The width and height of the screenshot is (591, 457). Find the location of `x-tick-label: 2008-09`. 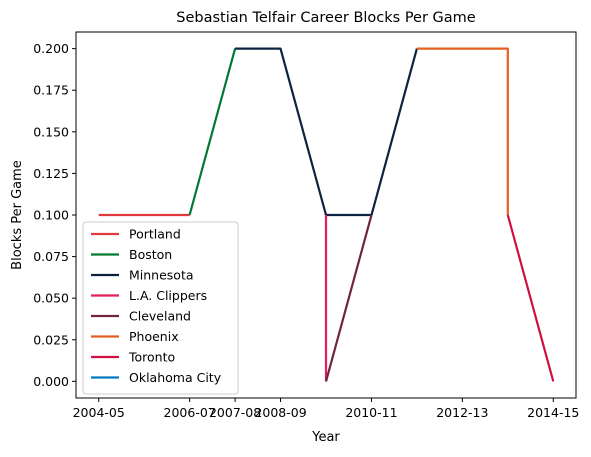

x-tick-label: 2008-09 is located at coordinates (280, 412).